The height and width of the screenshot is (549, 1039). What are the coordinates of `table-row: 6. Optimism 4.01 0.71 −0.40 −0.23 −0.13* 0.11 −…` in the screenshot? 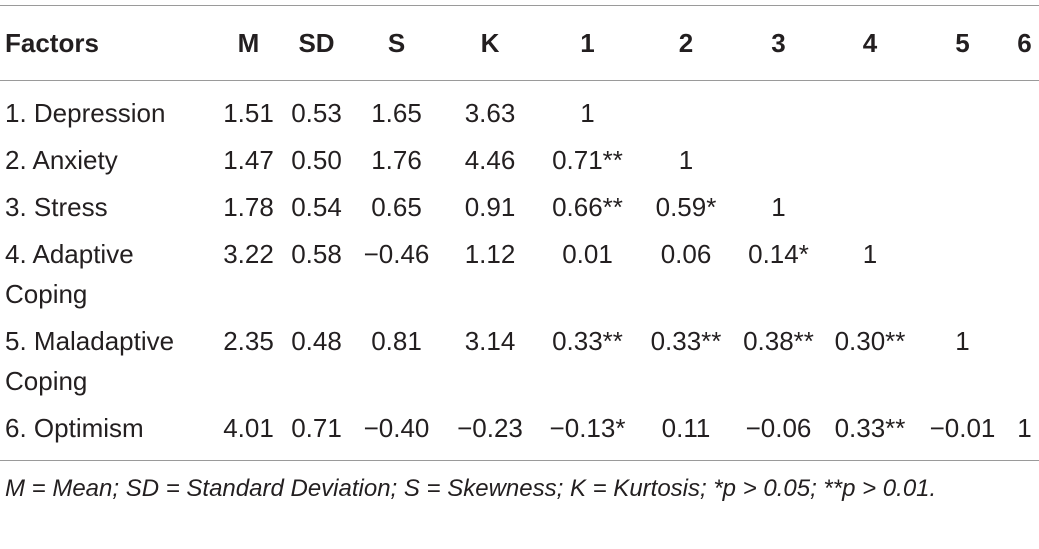 It's located at (519, 433).